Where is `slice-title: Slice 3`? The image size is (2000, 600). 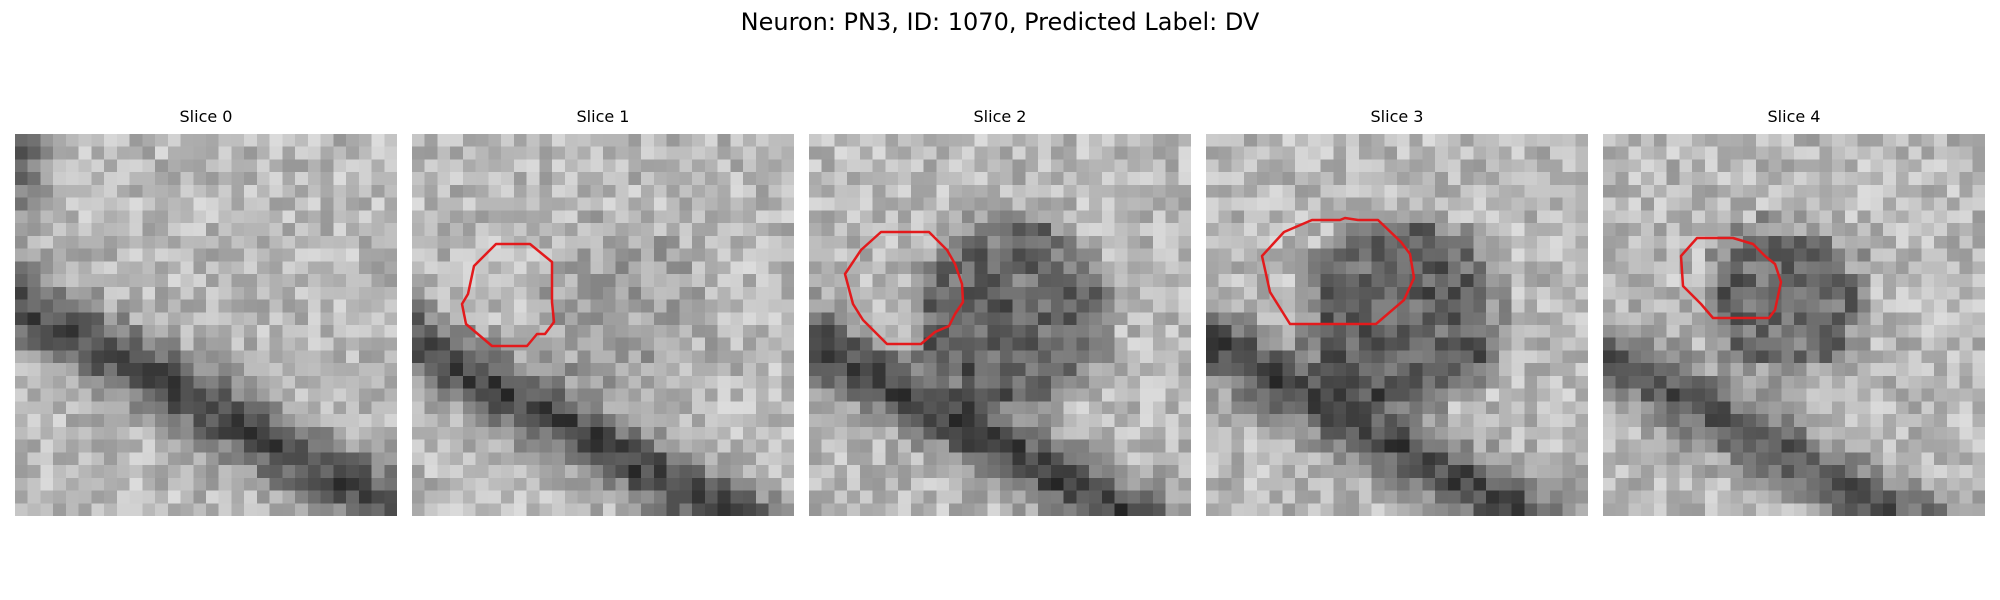
slice-title: Slice 3 is located at coordinates (1397, 116).